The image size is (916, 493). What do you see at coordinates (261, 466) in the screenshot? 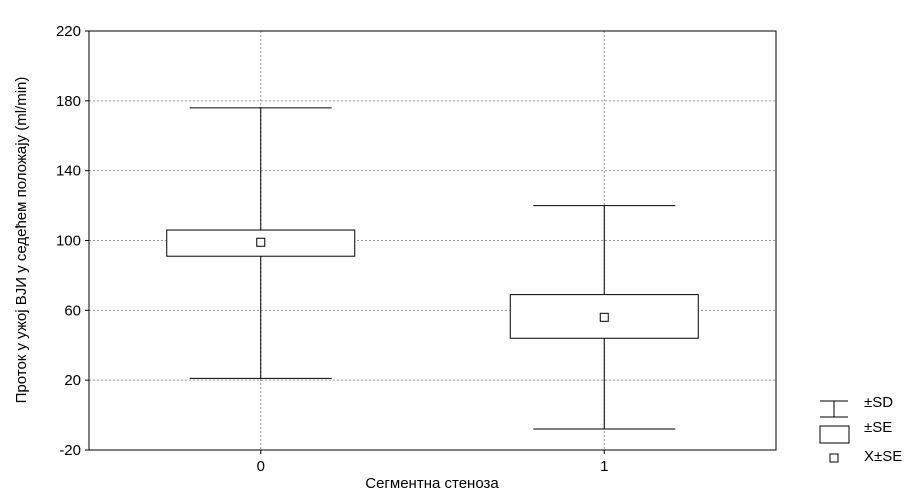
I see `x-tick-label: 0` at bounding box center [261, 466].